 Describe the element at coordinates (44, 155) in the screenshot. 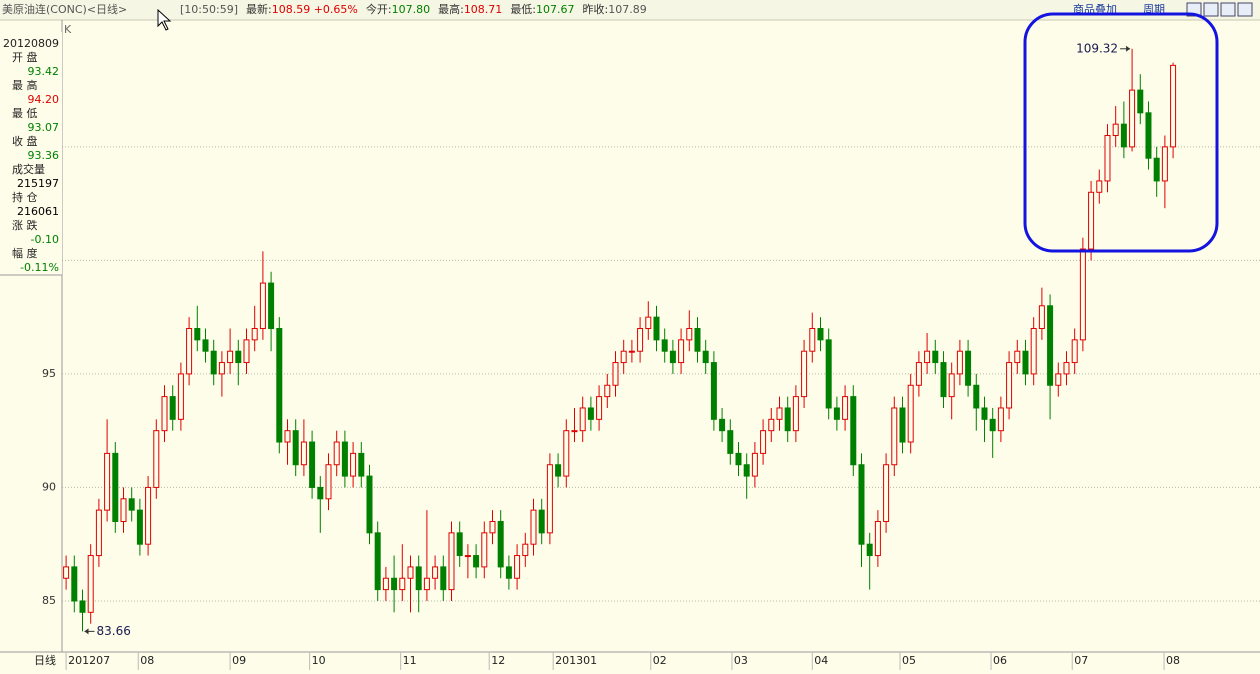

I see `info-value: 93.36` at that location.